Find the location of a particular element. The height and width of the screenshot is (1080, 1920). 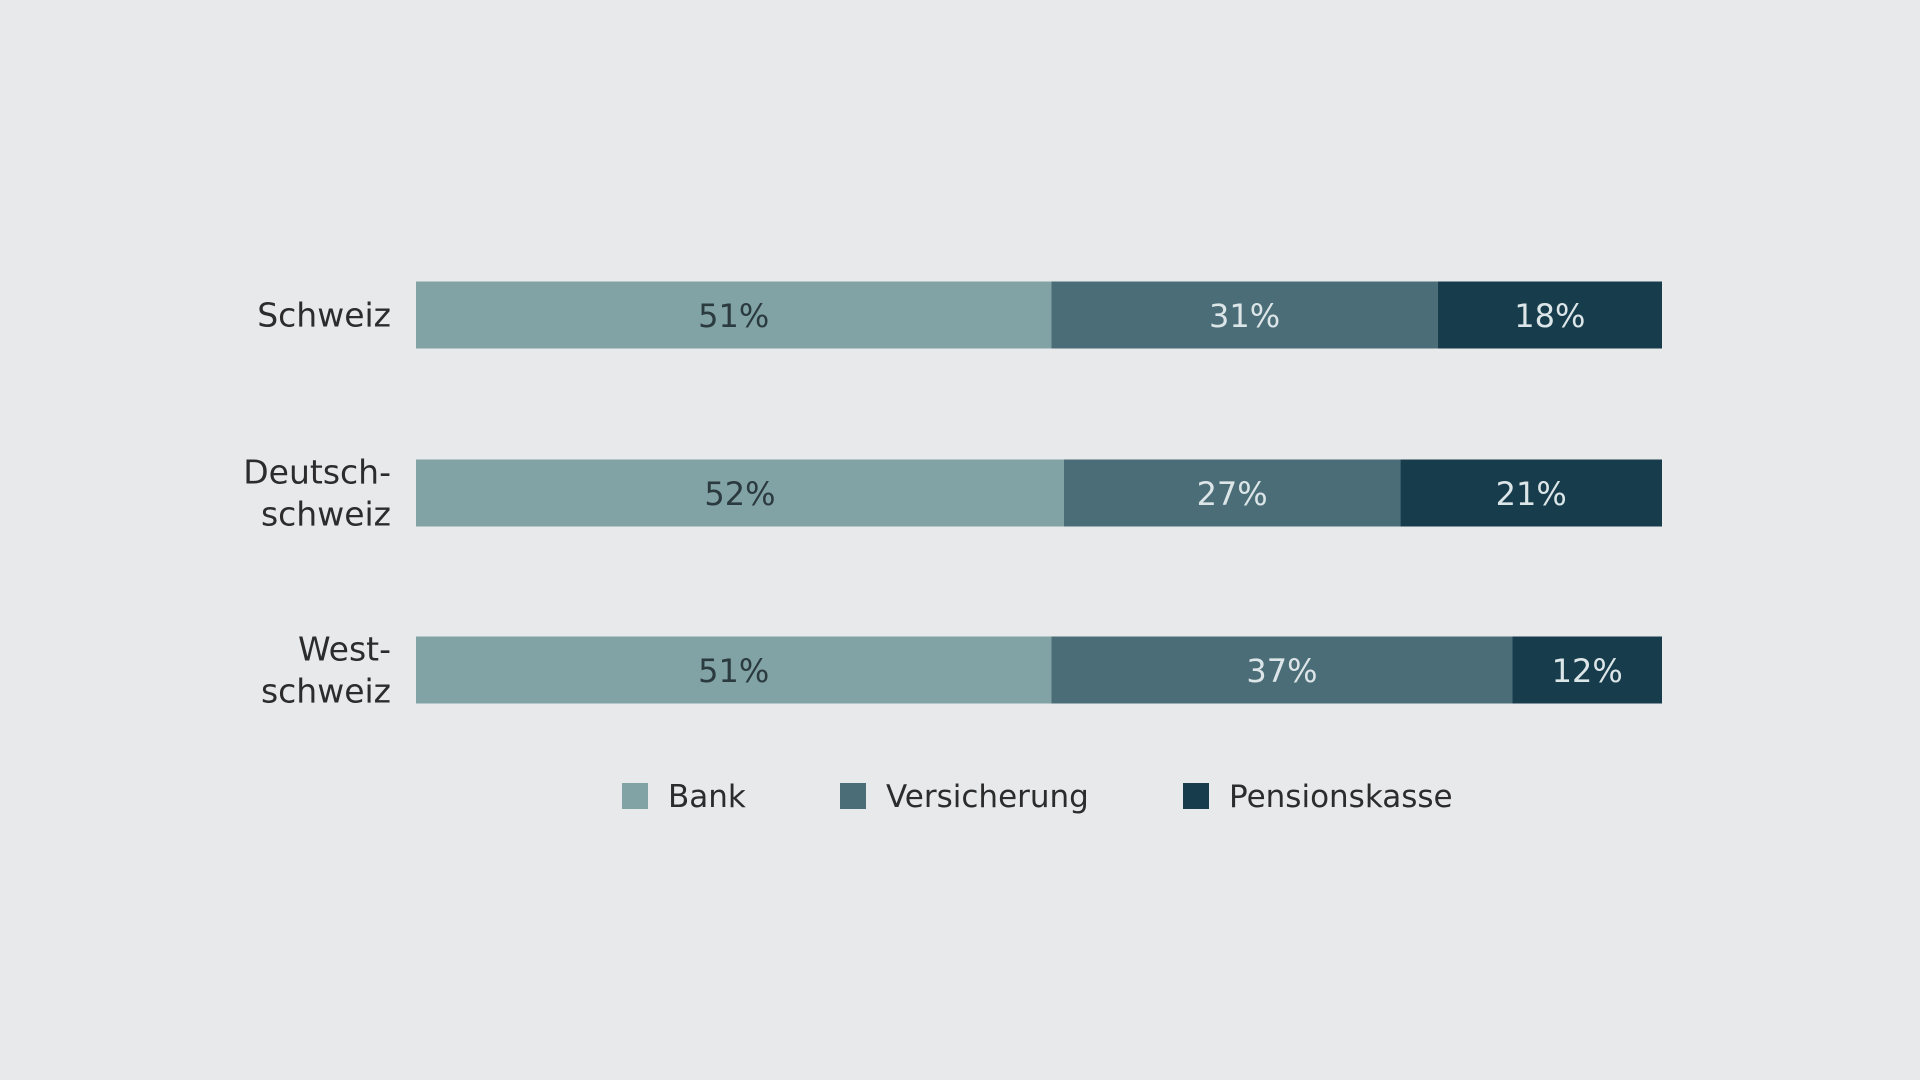

category-label: Deutsch- is located at coordinates (317, 472).